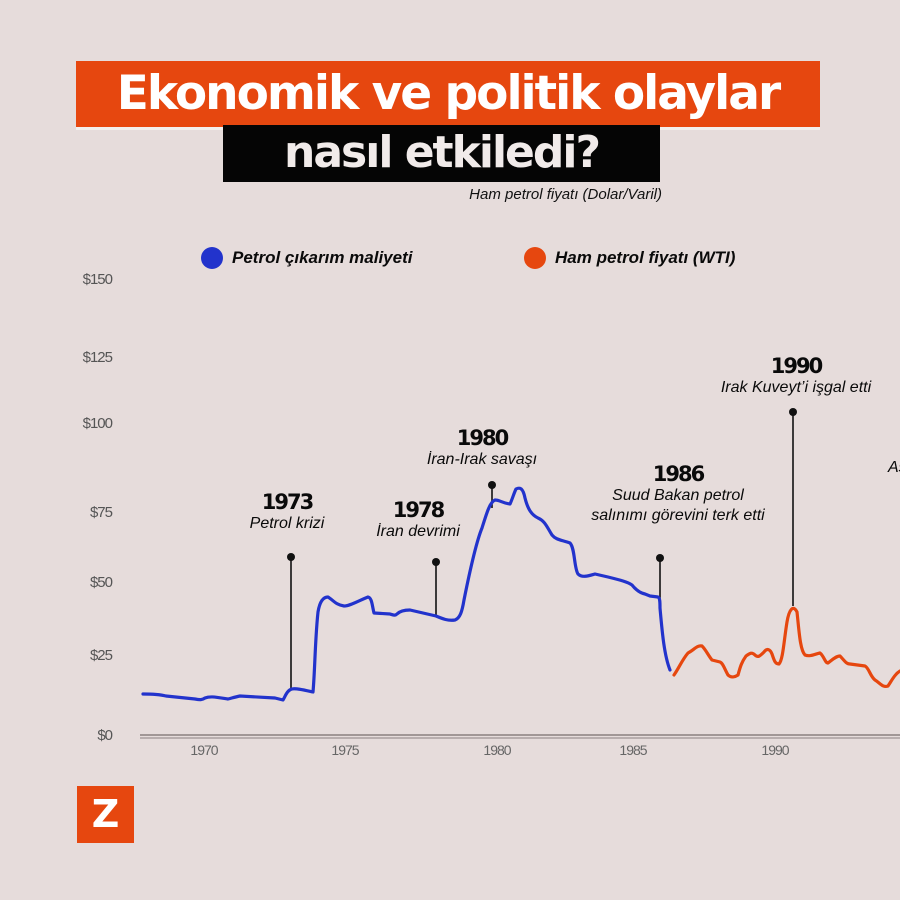 The width and height of the screenshot is (900, 900). I want to click on annotation-year: 1986, so click(678, 474).